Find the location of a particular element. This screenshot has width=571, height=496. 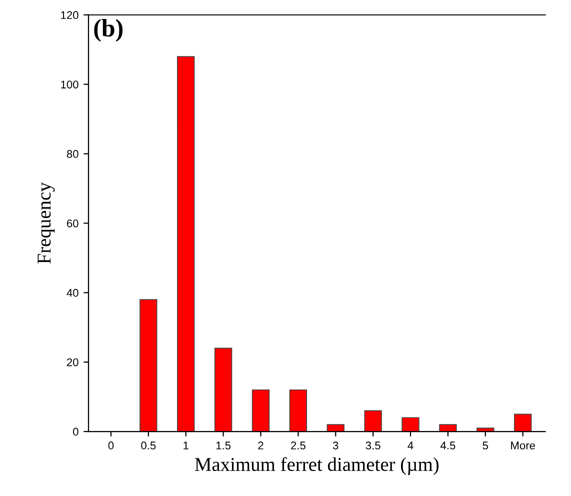

x-tick-label: 3.5 is located at coordinates (373, 446).